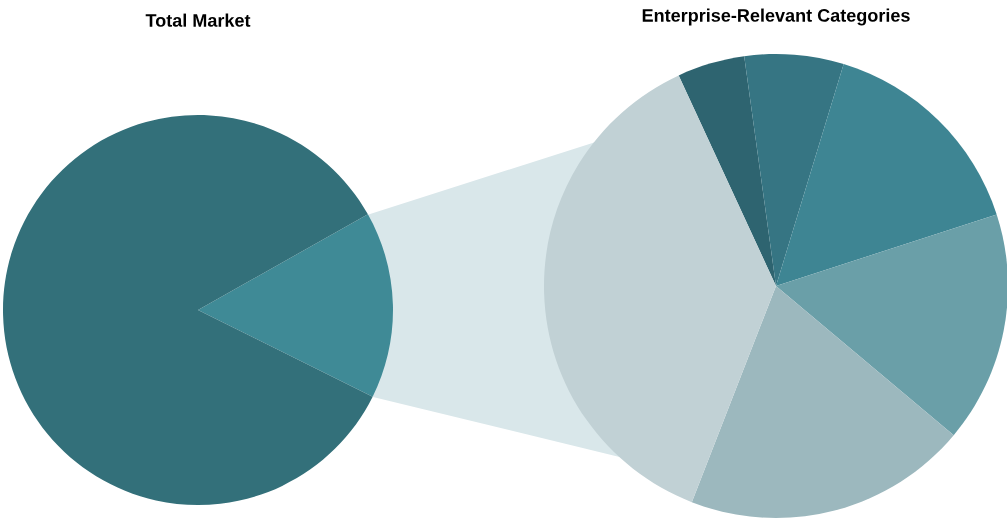 The height and width of the screenshot is (520, 1007). What do you see at coordinates (198, 20) in the screenshot?
I see `chart-title: Total Market` at bounding box center [198, 20].